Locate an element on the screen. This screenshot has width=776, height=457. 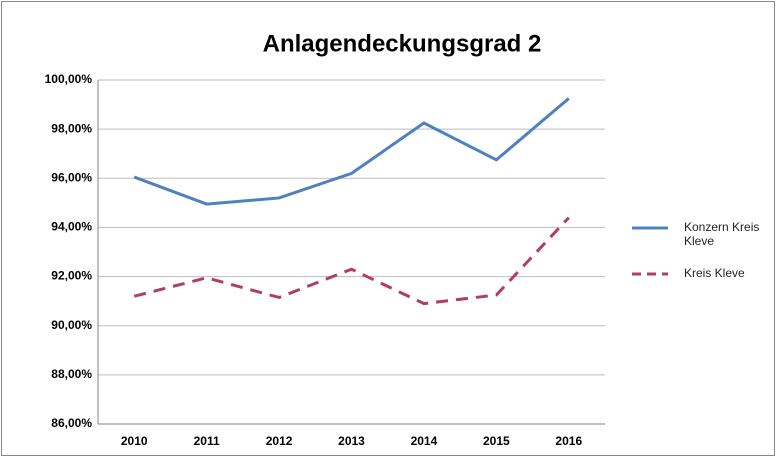
legend-item: Kreis Kleve is located at coordinates (700, 273).